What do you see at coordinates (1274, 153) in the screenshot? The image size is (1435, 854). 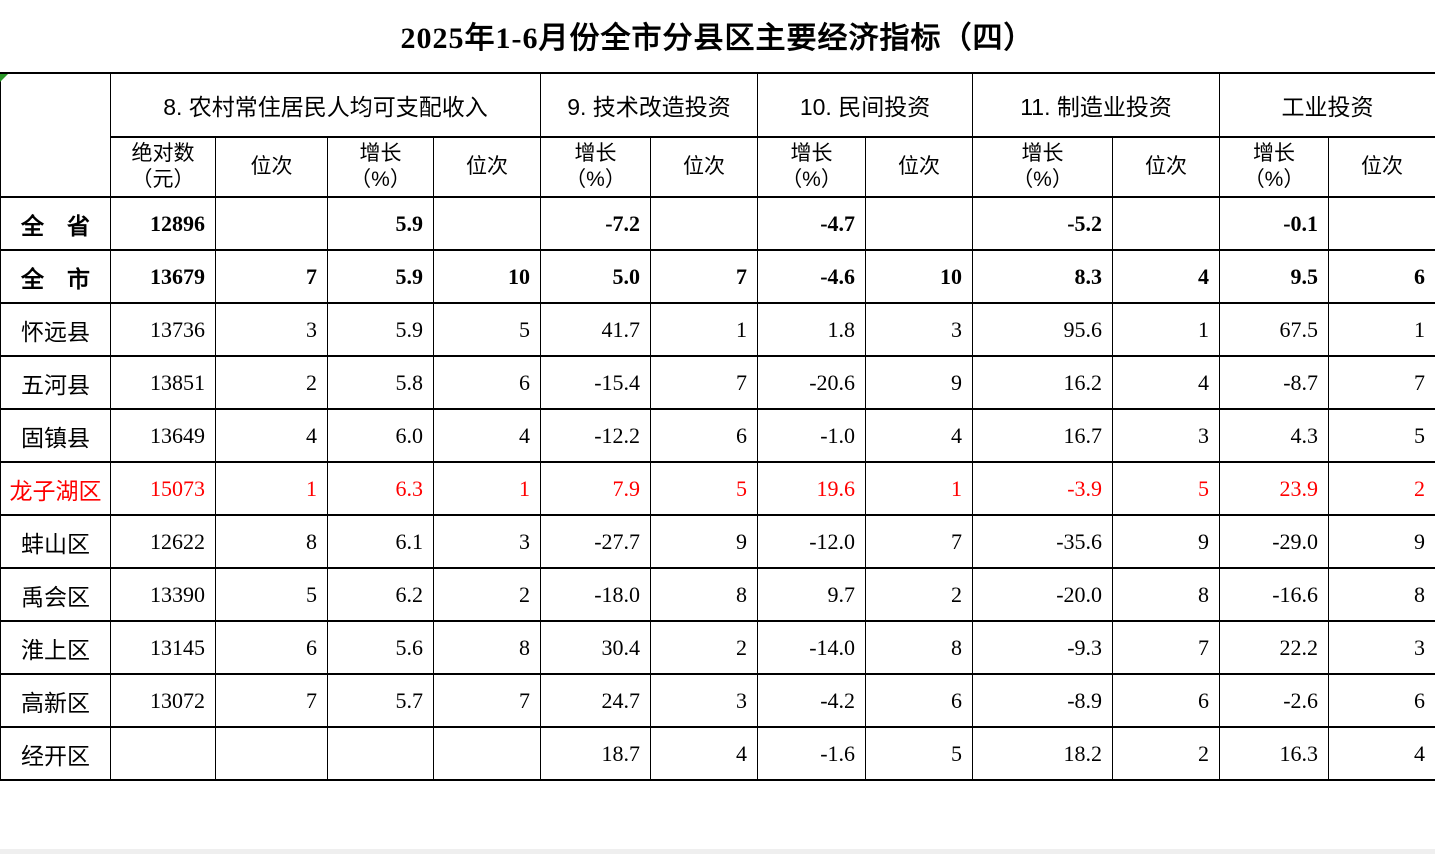 I see `subheader-line1: 增长` at bounding box center [1274, 153].